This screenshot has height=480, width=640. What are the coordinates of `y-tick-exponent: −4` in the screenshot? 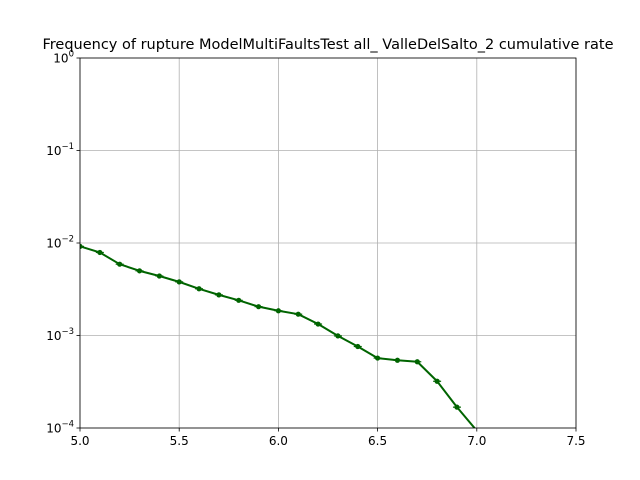 It's located at (67, 425).